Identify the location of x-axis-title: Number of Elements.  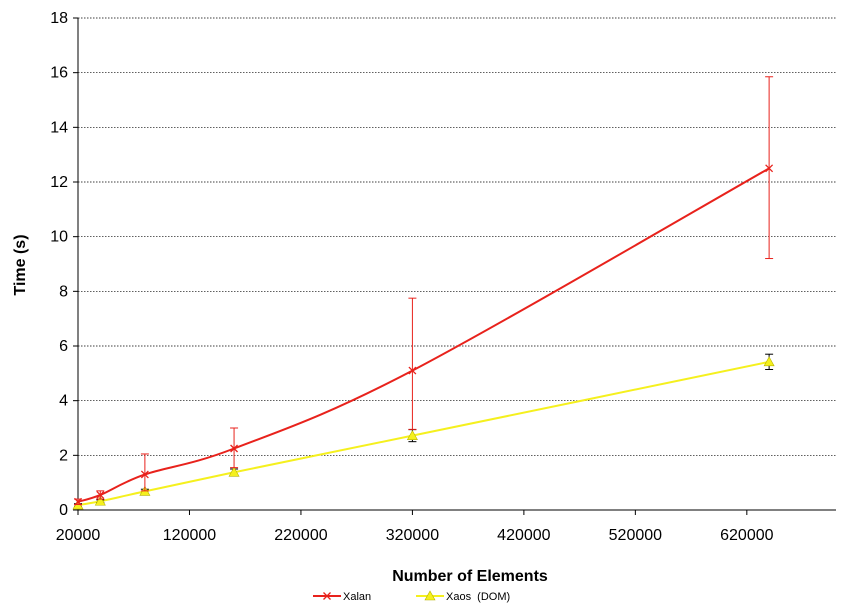
(470, 576).